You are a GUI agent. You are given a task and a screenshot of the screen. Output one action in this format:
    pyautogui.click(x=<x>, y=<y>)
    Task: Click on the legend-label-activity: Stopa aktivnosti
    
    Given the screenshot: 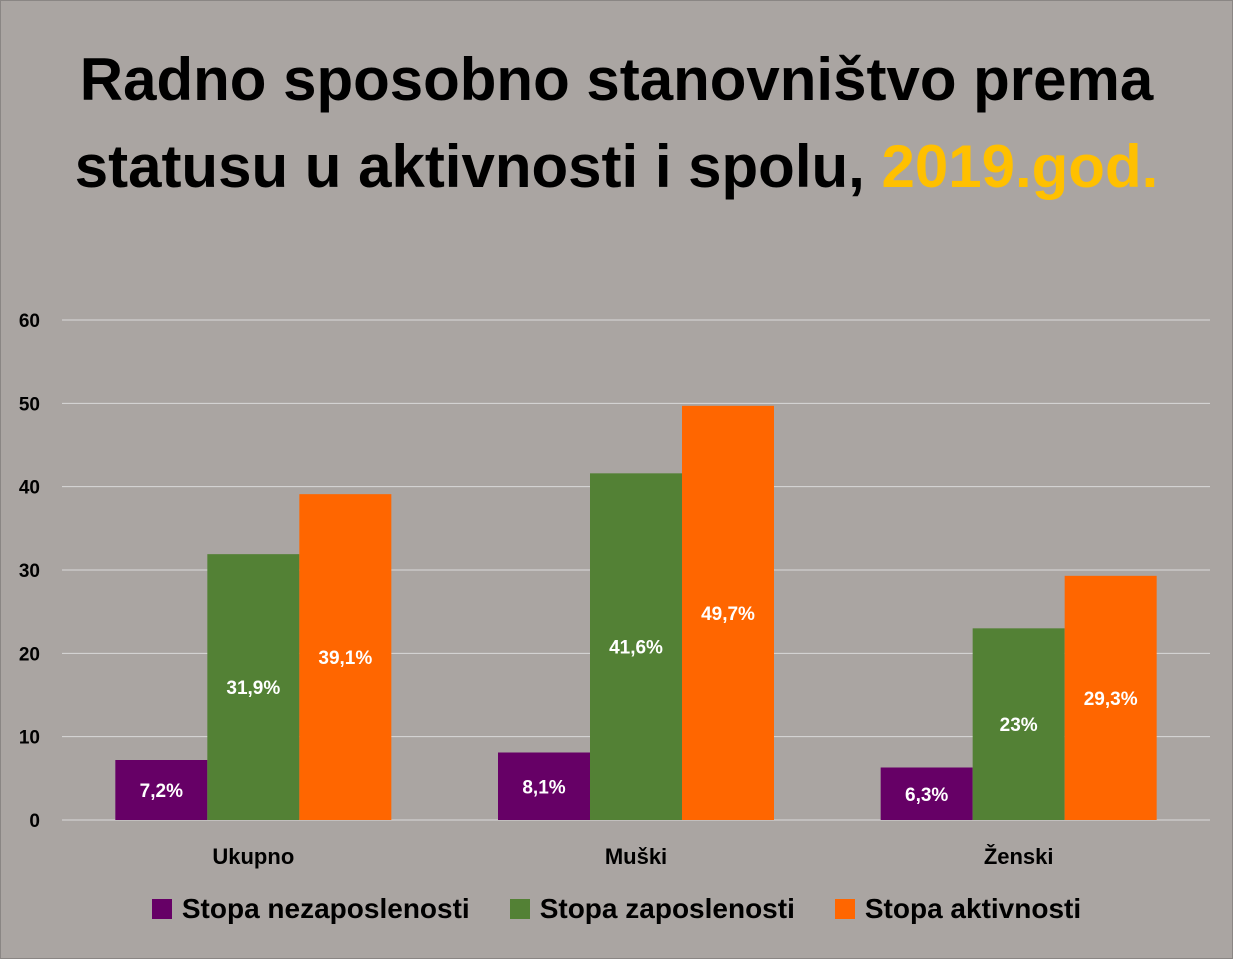 What is the action you would take?
    pyautogui.click(x=973, y=908)
    